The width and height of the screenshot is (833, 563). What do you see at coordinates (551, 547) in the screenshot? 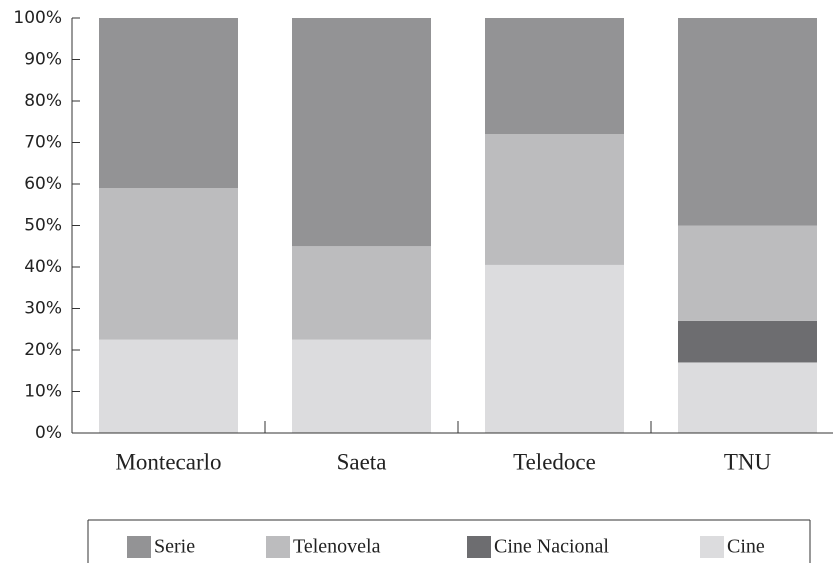
I see `legend-label: Cine Nacional` at bounding box center [551, 547].